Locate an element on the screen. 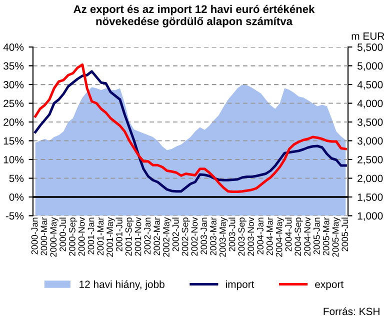 This screenshot has height=322, width=388. y2-tick-label: 2,000 is located at coordinates (370, 179).